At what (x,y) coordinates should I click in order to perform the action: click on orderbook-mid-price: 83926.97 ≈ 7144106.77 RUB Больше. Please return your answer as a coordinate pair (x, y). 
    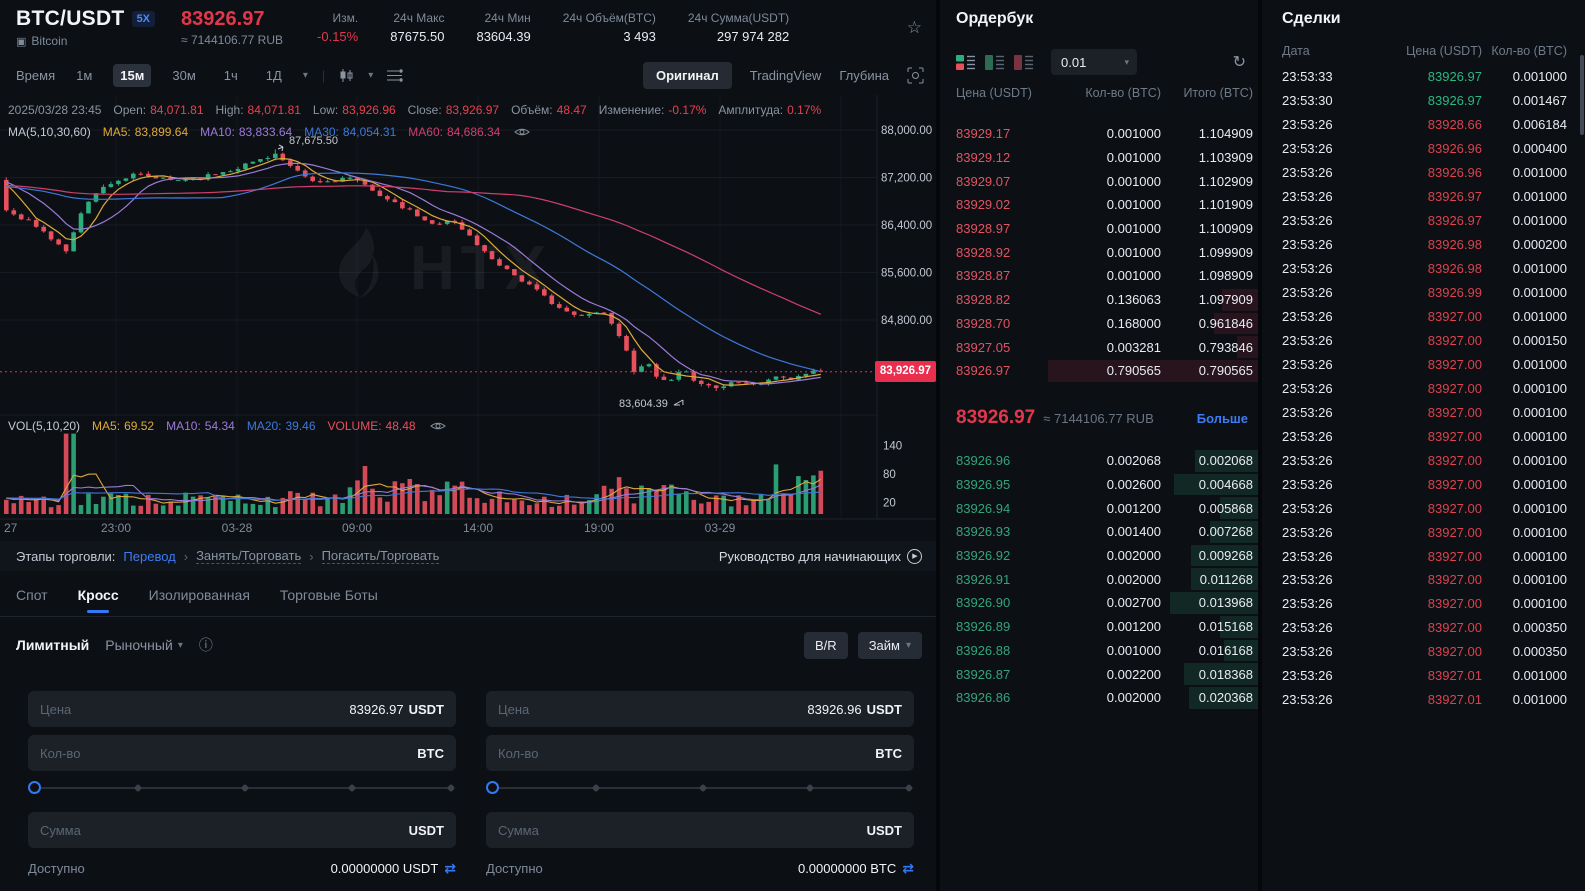
    Looking at the image, I should click on (1102, 417).